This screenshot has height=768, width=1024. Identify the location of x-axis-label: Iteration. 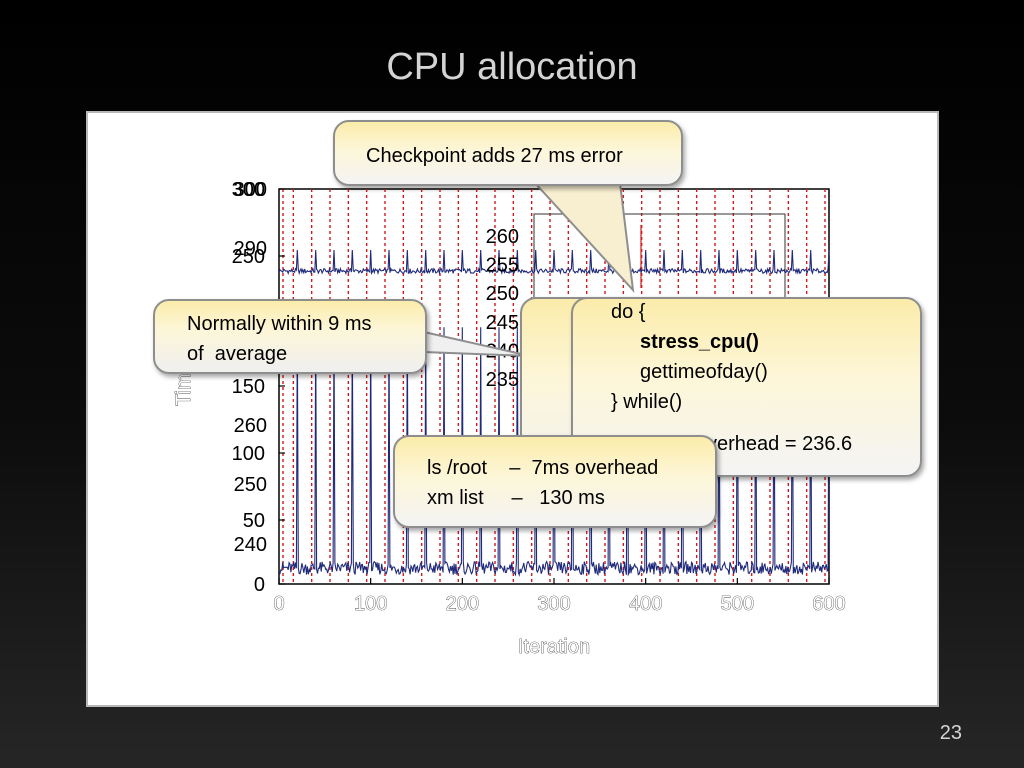
(554, 647).